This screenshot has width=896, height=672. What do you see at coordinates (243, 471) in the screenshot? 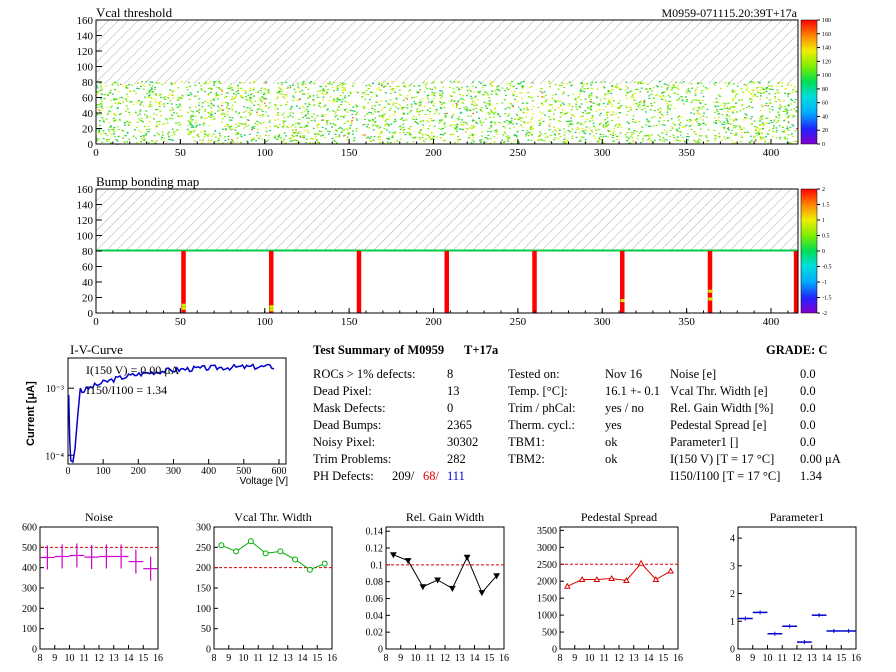
I see `iv-x-tick-label: 500` at bounding box center [243, 471].